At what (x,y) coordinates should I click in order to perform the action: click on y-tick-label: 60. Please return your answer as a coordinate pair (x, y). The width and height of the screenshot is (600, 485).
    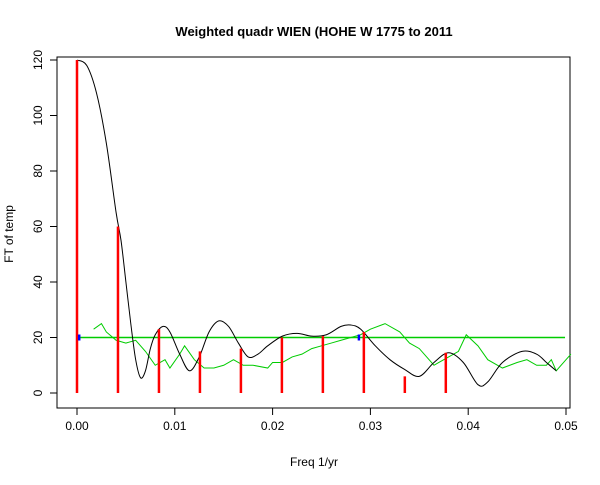
    Looking at the image, I should click on (38, 227).